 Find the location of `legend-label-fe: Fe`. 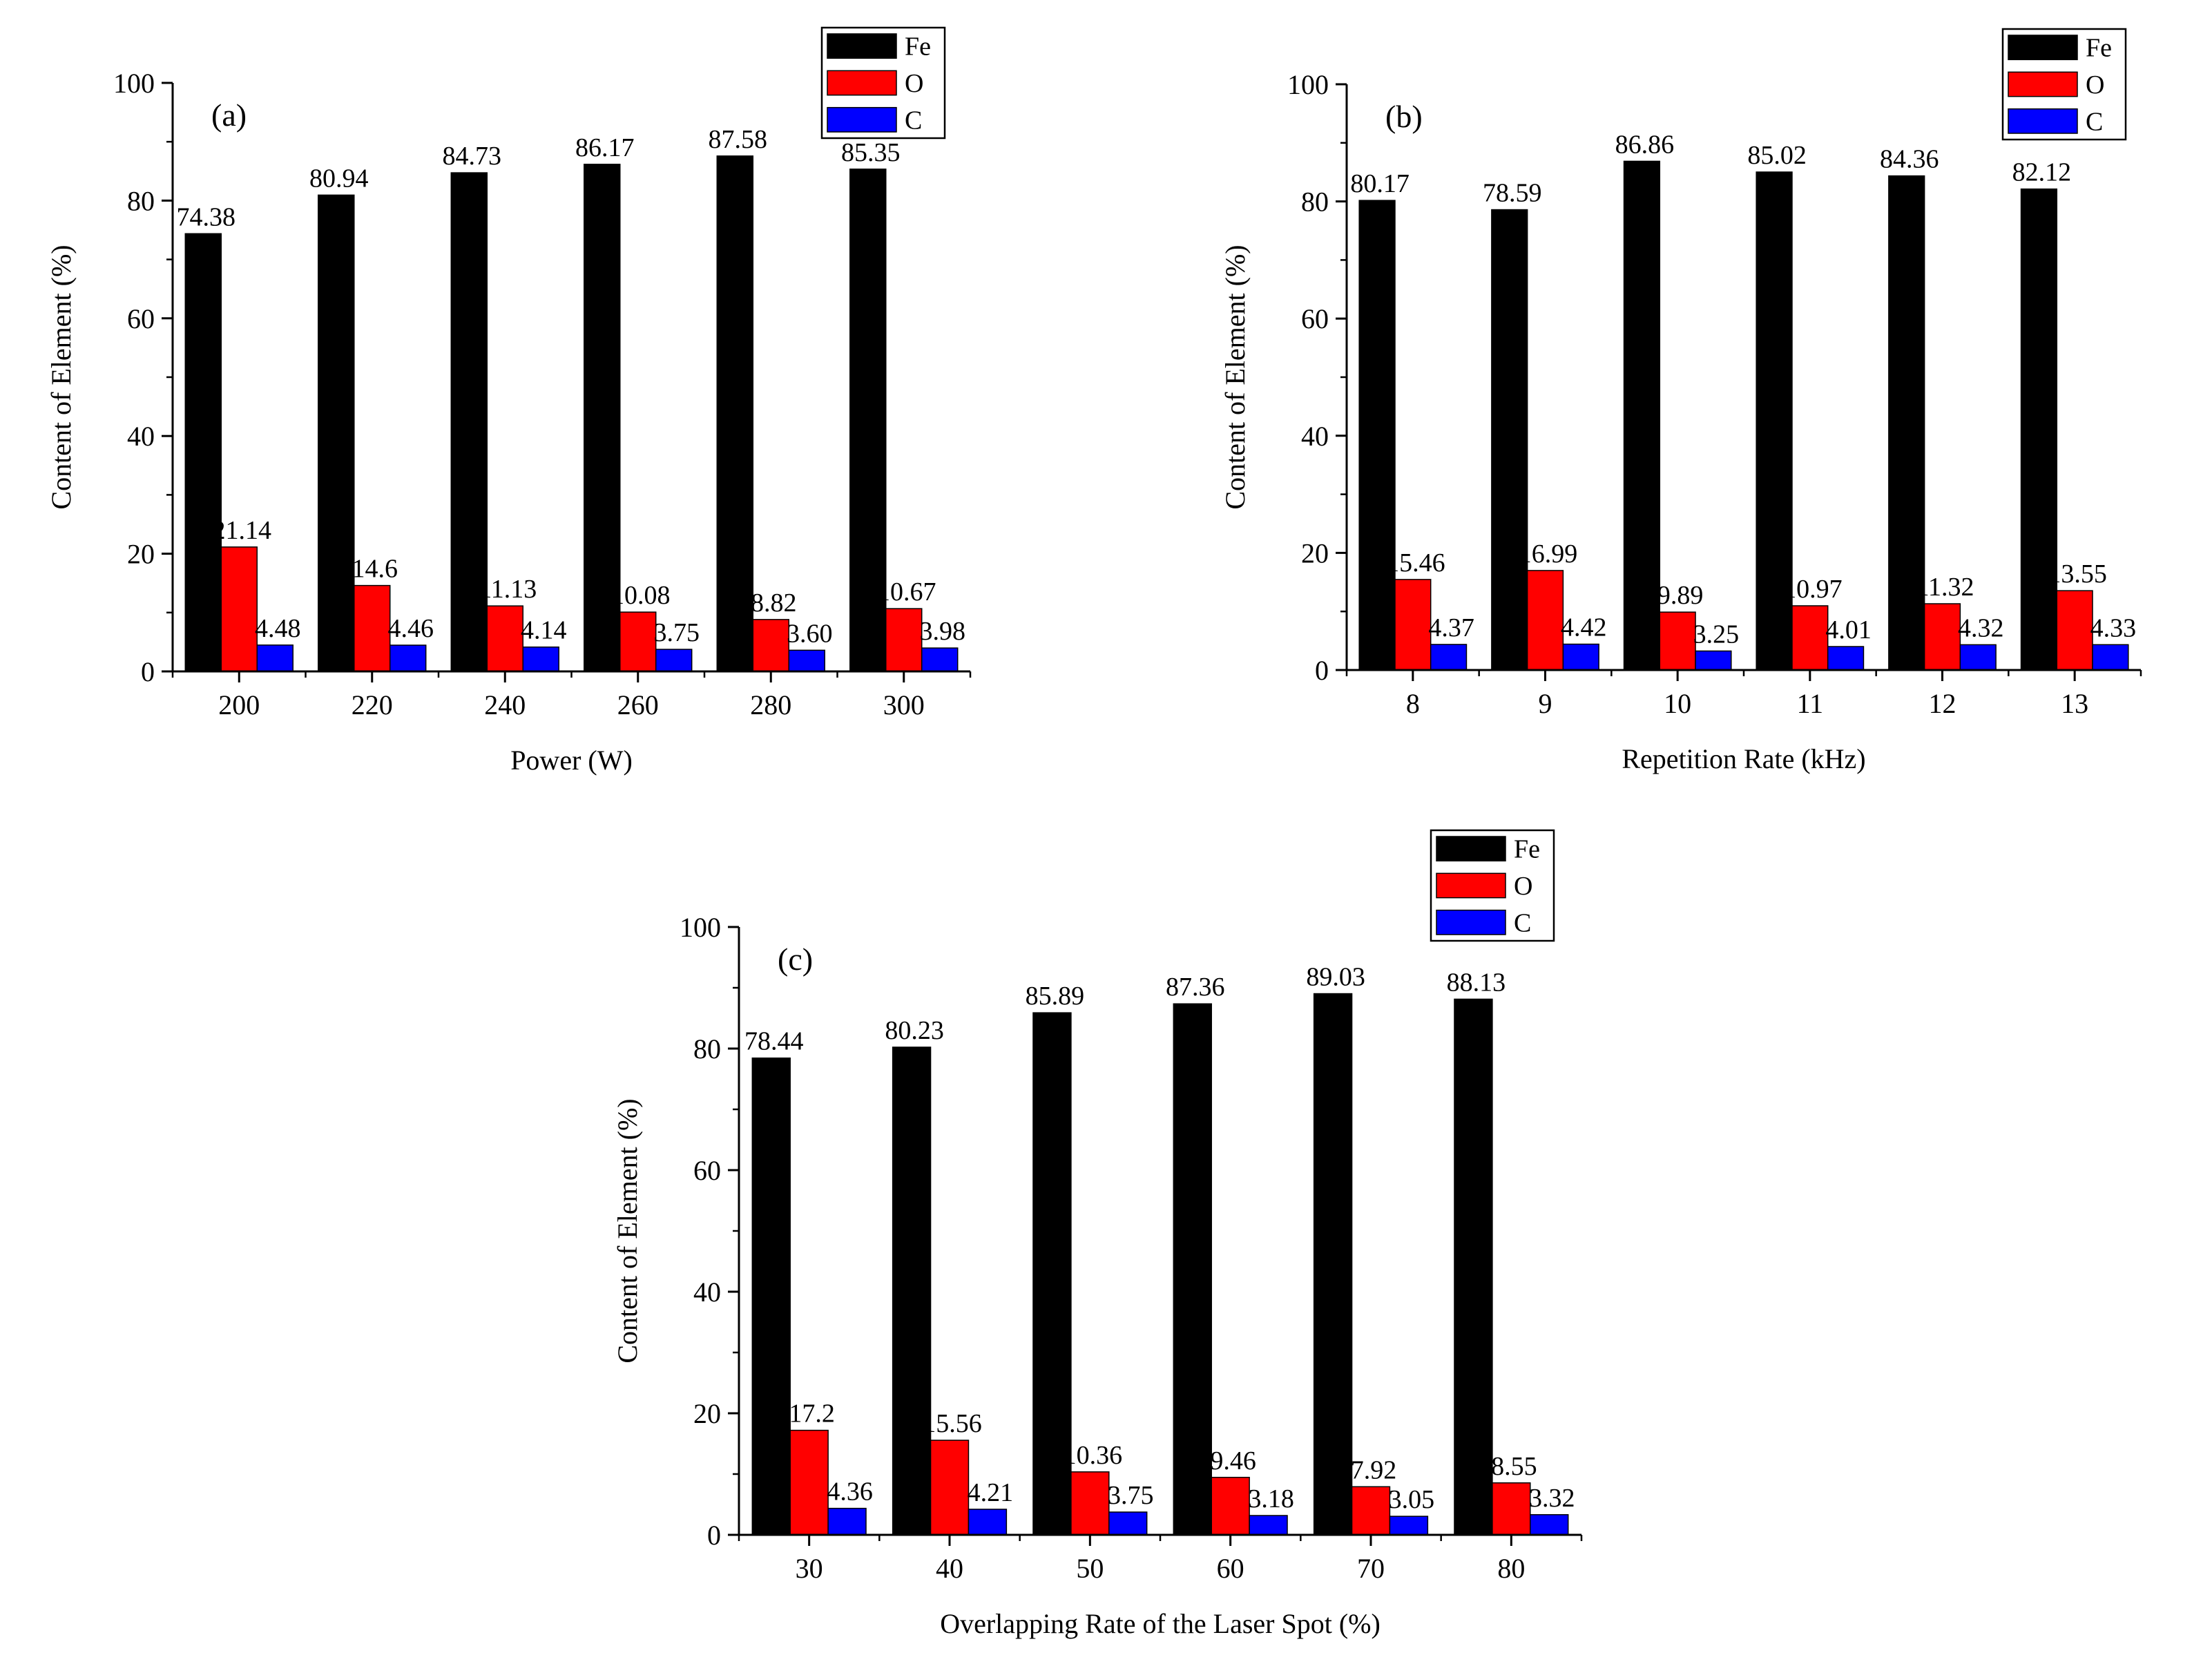

legend-label-fe: Fe is located at coordinates (1527, 849).